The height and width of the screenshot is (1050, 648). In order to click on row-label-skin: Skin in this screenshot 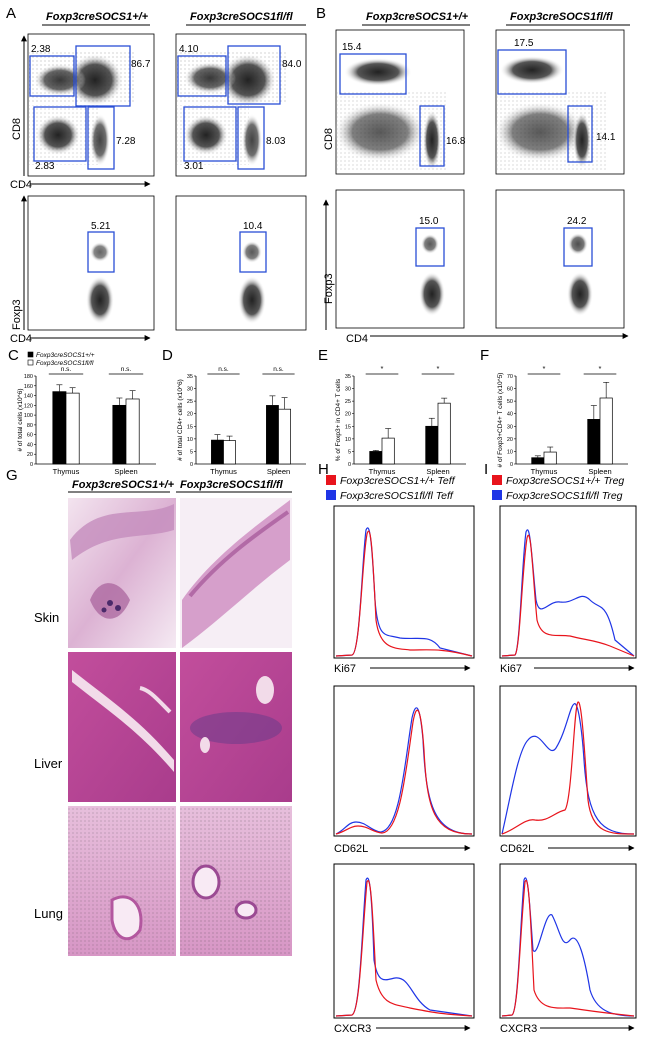, I will do `click(46, 617)`.